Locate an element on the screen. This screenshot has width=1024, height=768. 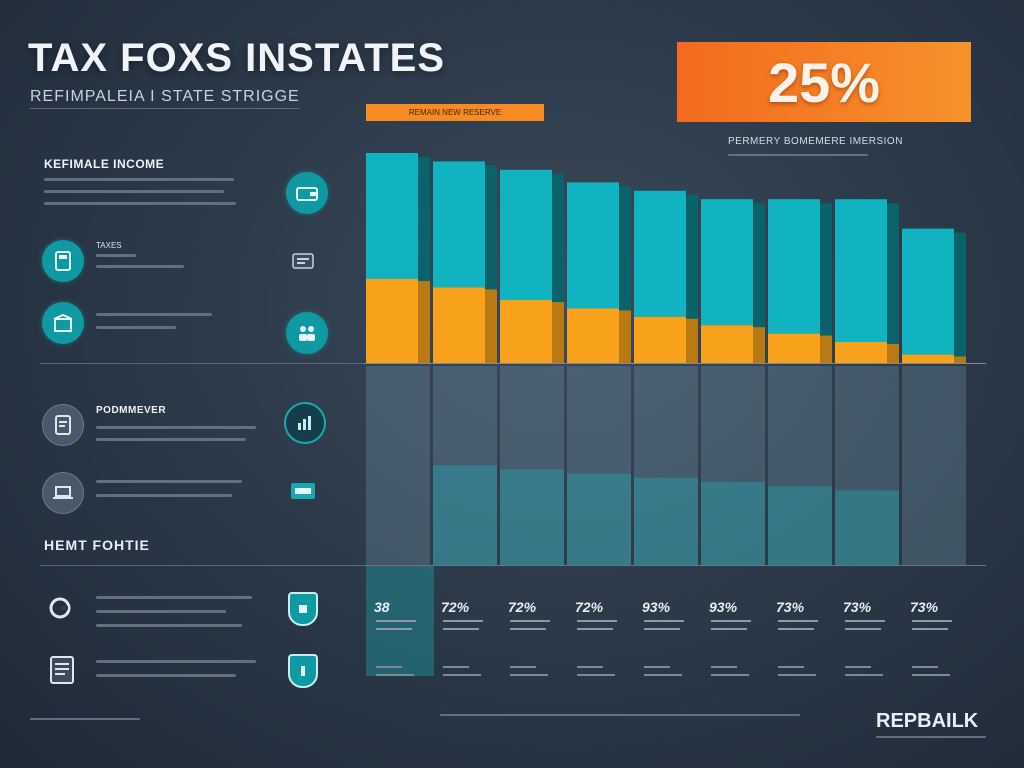
section-label-hemt: HEMT FOHTIE is located at coordinates (97, 545).